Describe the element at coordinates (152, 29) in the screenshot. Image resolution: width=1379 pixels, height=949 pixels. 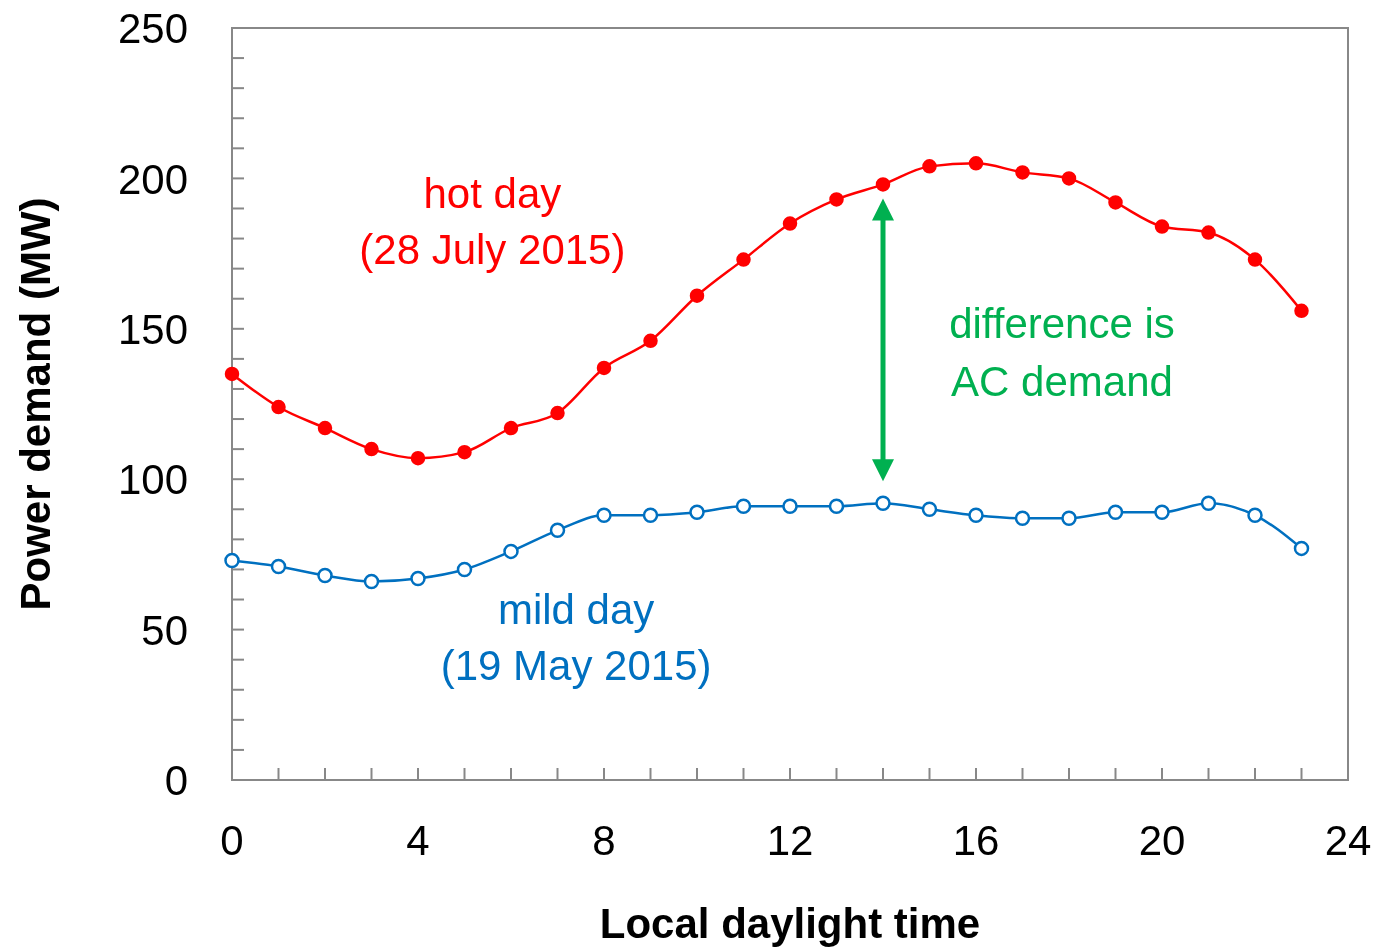
I see `y-tick-label: 250` at that location.